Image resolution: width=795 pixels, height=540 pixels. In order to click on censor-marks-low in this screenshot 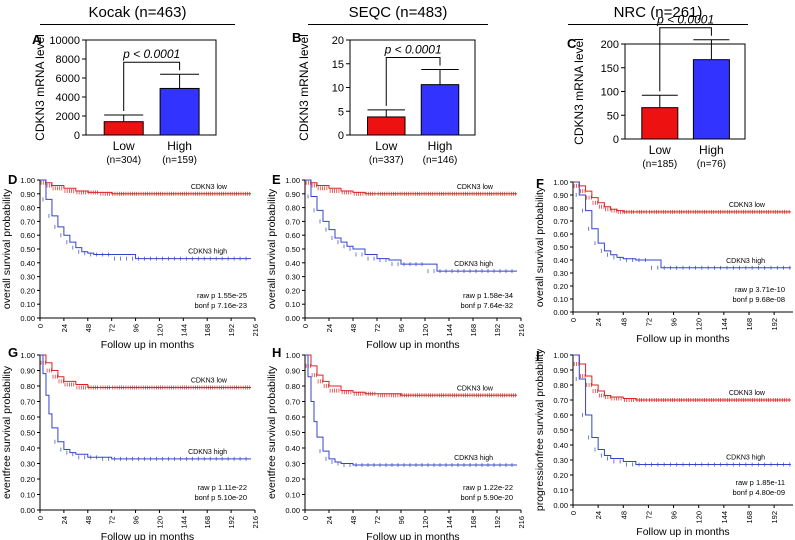, I will do `click(681, 198)`.